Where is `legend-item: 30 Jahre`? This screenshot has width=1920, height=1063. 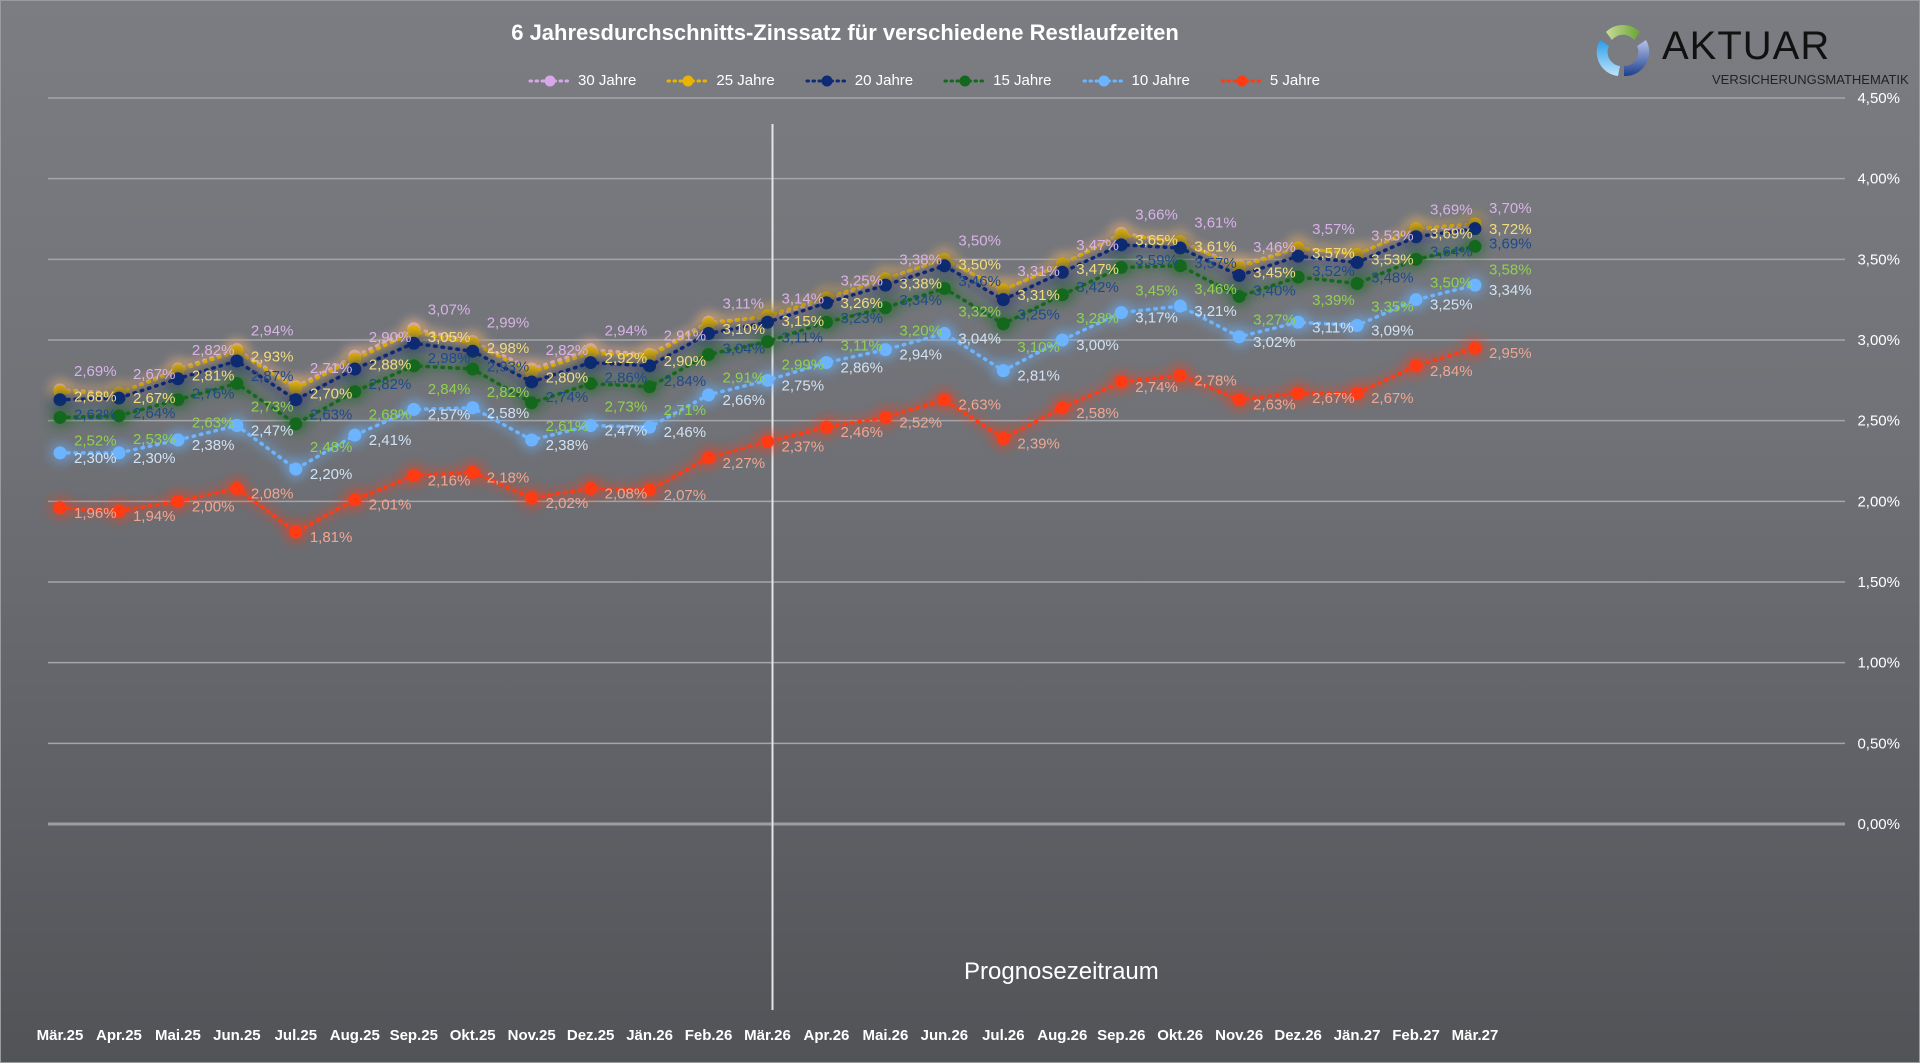
legend-item: 30 Jahre is located at coordinates (582, 80).